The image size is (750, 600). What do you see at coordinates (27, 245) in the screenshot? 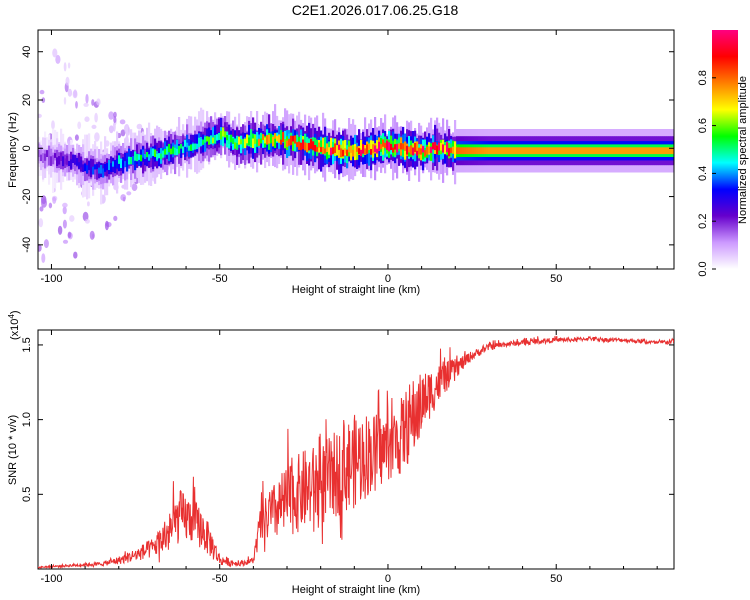
I see `spectrogram-y-tick-label: -40` at bounding box center [27, 245].